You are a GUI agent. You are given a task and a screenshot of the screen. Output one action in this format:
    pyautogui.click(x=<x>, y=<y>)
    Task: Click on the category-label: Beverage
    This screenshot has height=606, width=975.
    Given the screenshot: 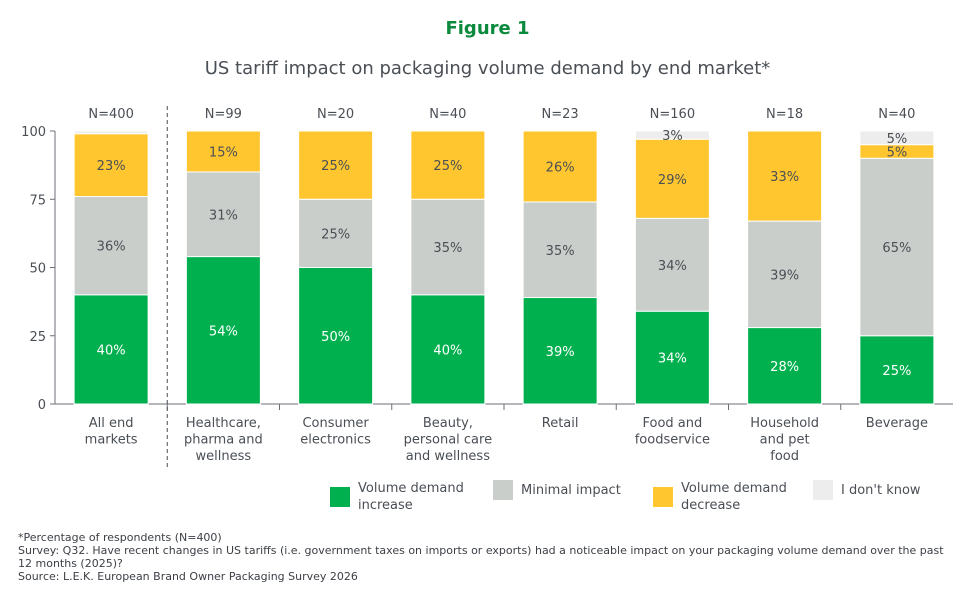 What is the action you would take?
    pyautogui.click(x=897, y=423)
    